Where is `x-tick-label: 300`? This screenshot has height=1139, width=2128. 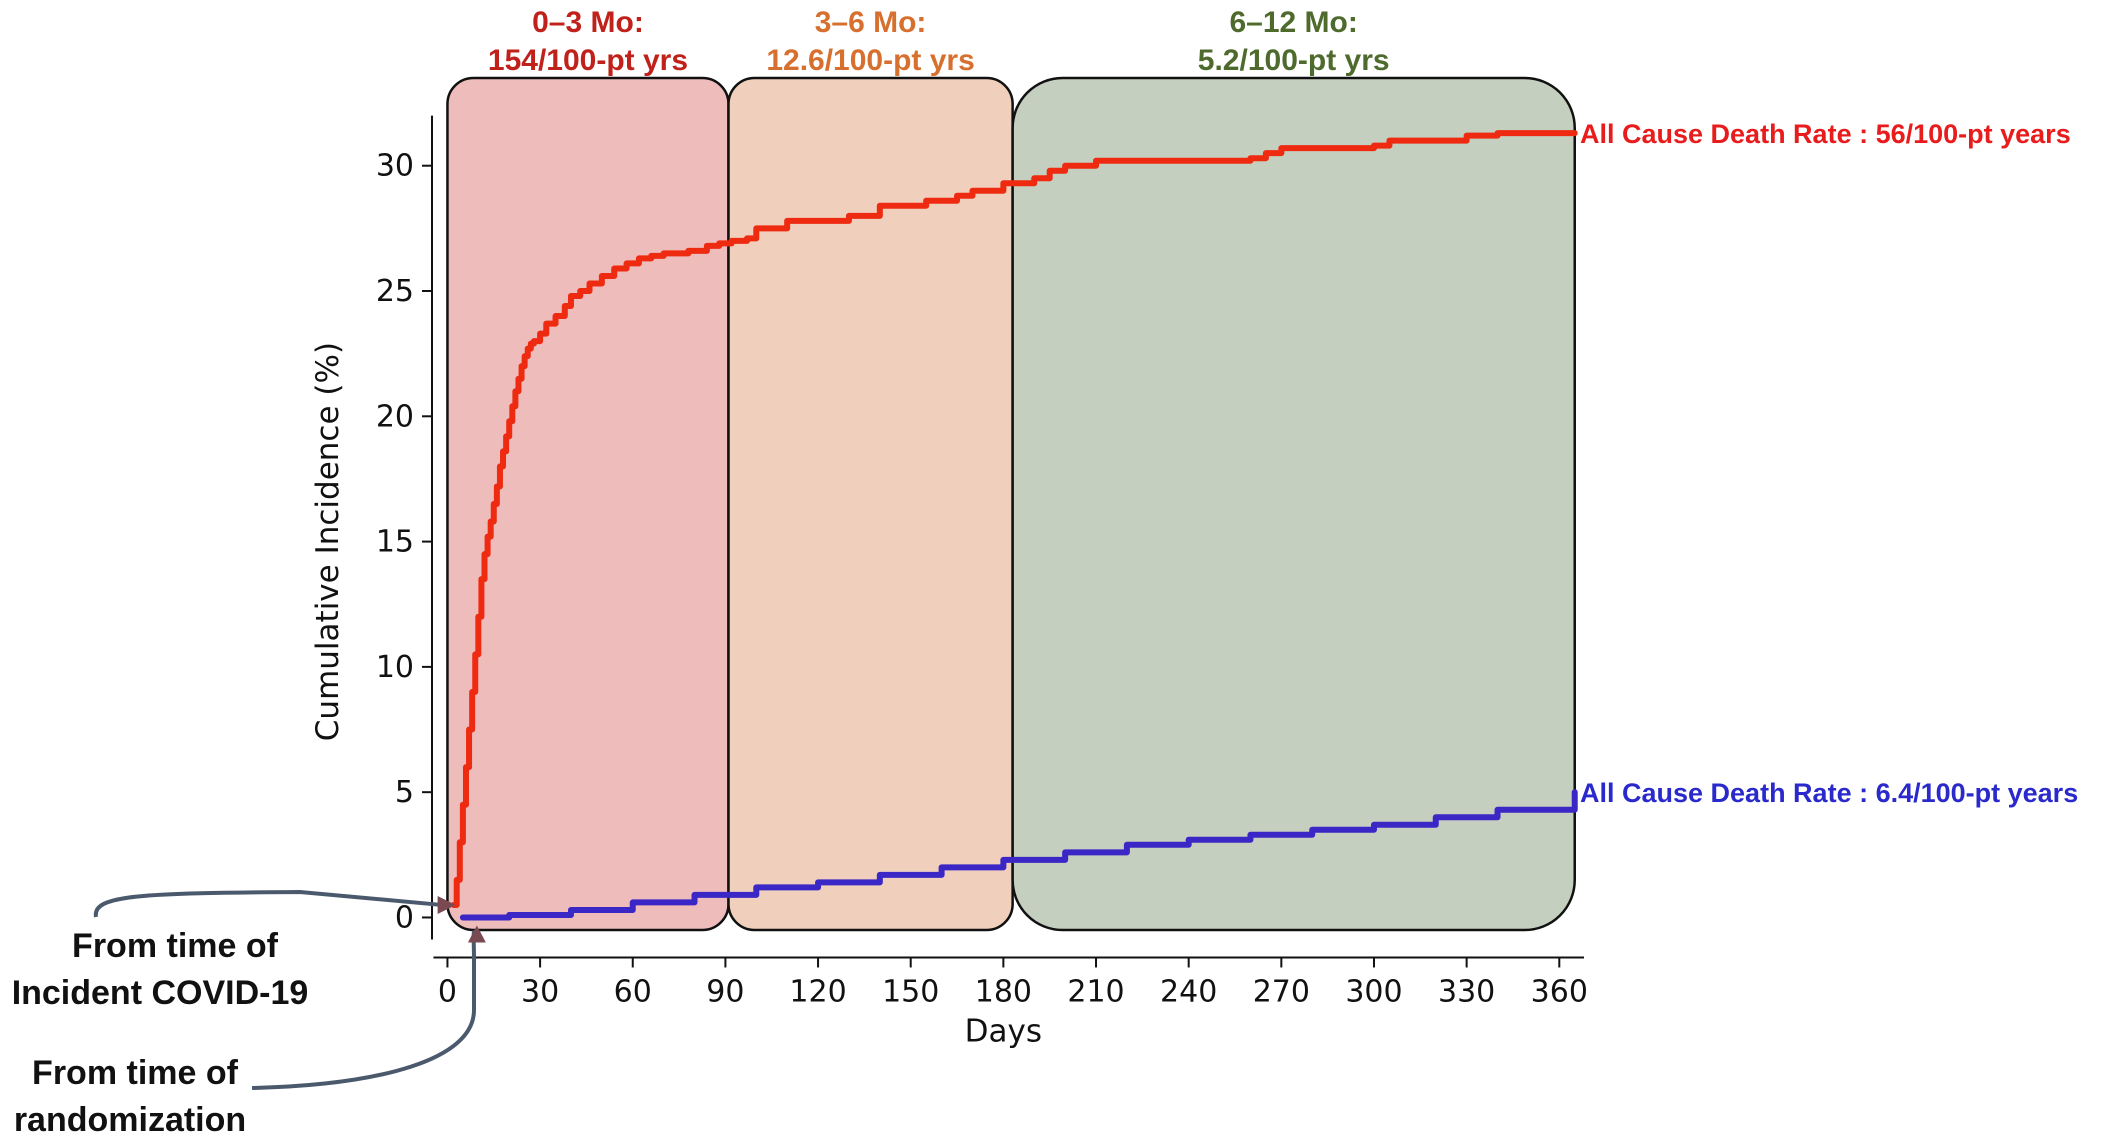
x-tick-label: 300 is located at coordinates (1373, 991).